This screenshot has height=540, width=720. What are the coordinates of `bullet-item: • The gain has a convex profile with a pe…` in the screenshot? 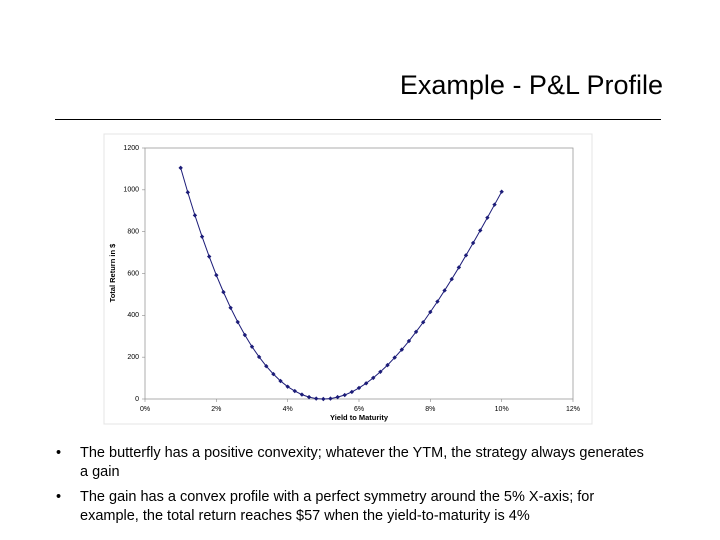 It's located at (351, 507).